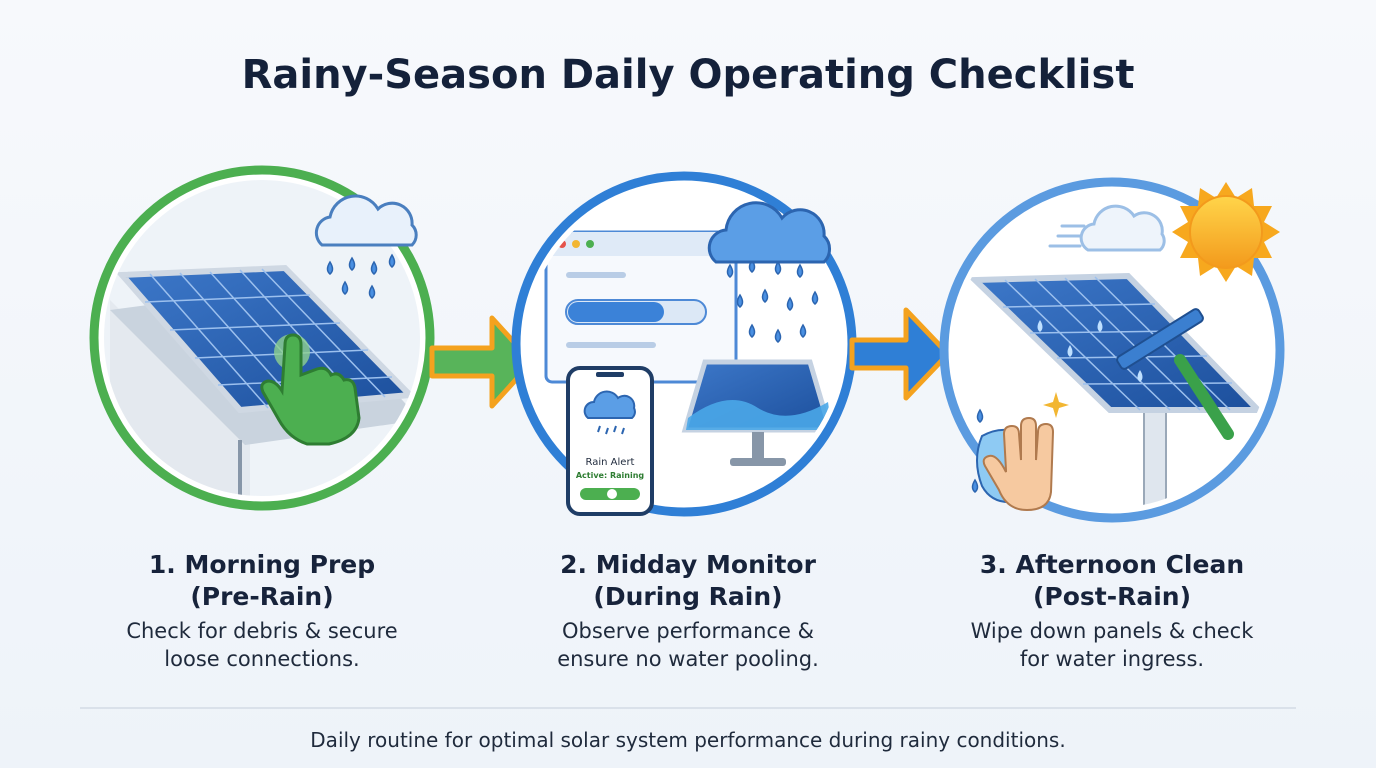 This screenshot has height=768, width=1376. Describe the element at coordinates (689, 348) in the screenshot. I see `step-2-illustration-g` at that location.